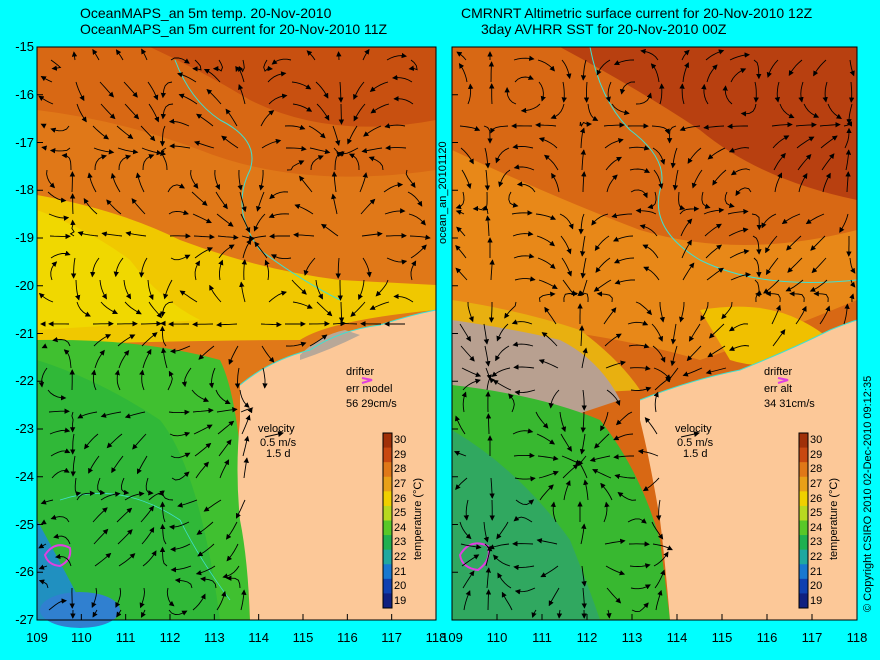 The image size is (880, 660). Describe the element at coordinates (400, 484) in the screenshot. I see `colorbar-tick-label: 27` at that location.